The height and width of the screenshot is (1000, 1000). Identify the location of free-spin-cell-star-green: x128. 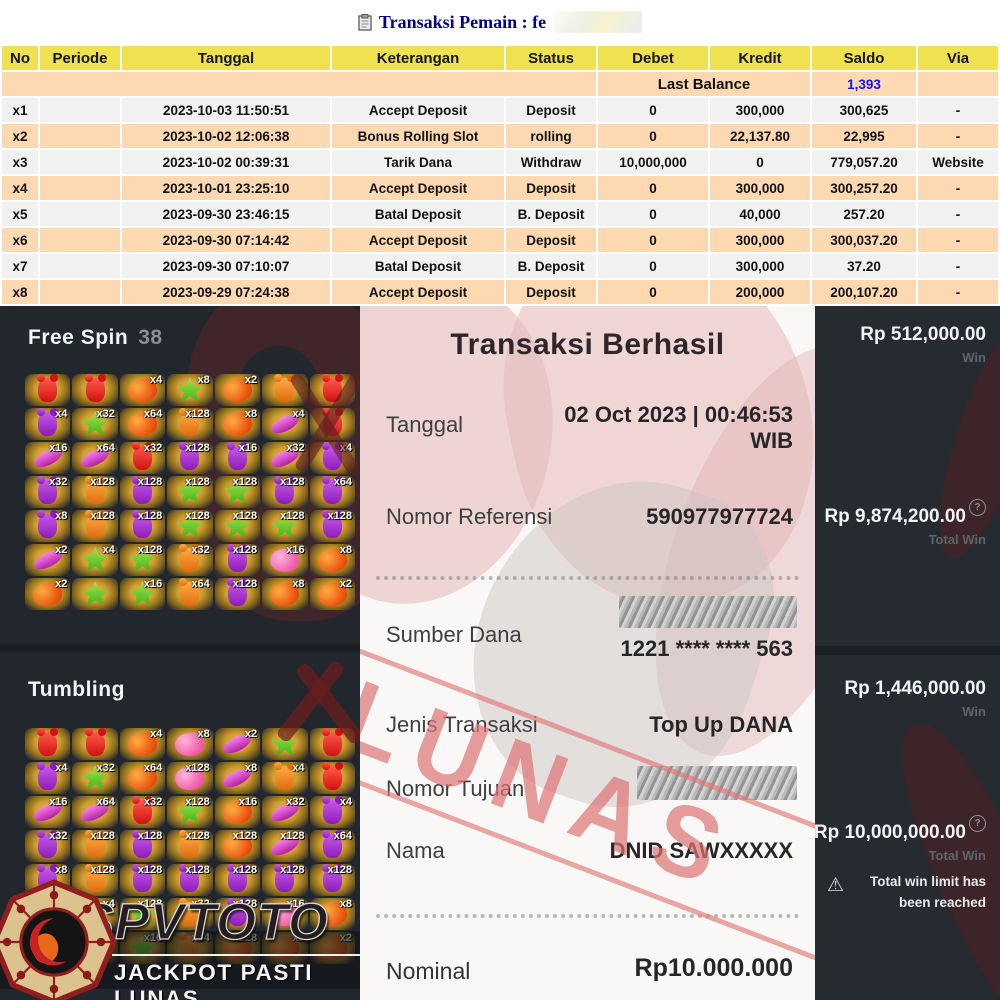
(142, 560).